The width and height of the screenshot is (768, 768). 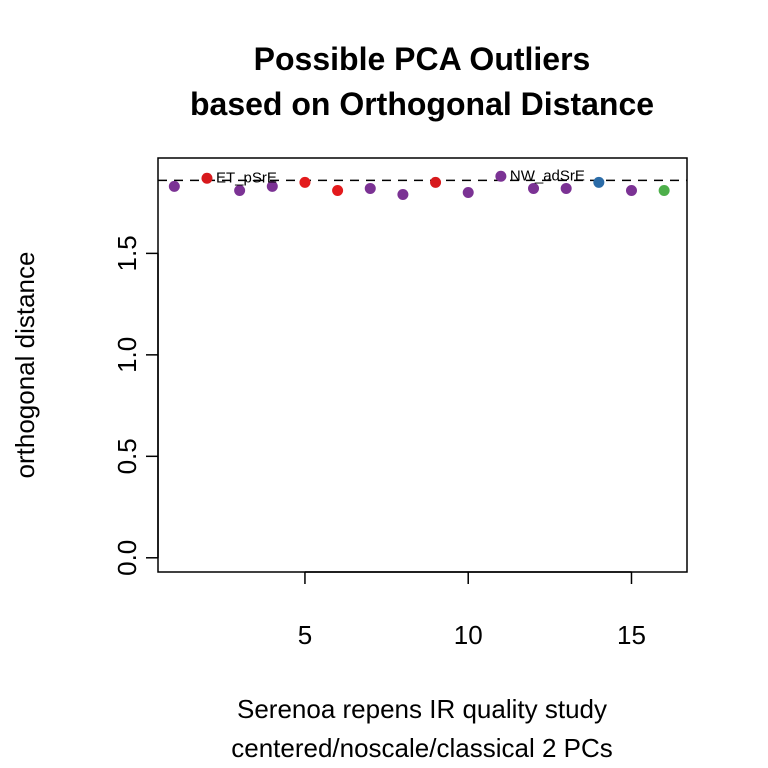 What do you see at coordinates (127, 558) in the screenshot?
I see `y-tick-label: 0.0` at bounding box center [127, 558].